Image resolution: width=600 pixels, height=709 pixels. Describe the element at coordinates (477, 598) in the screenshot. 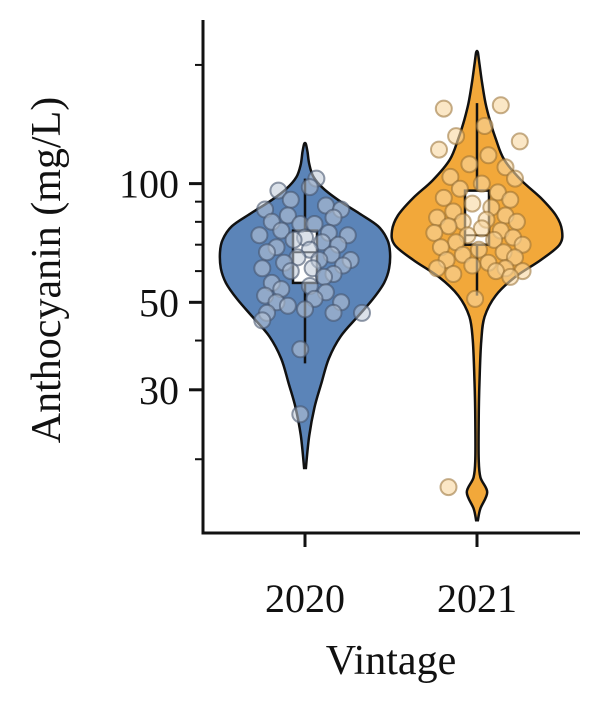

I see `x-tick-label-2021: 2021` at that location.